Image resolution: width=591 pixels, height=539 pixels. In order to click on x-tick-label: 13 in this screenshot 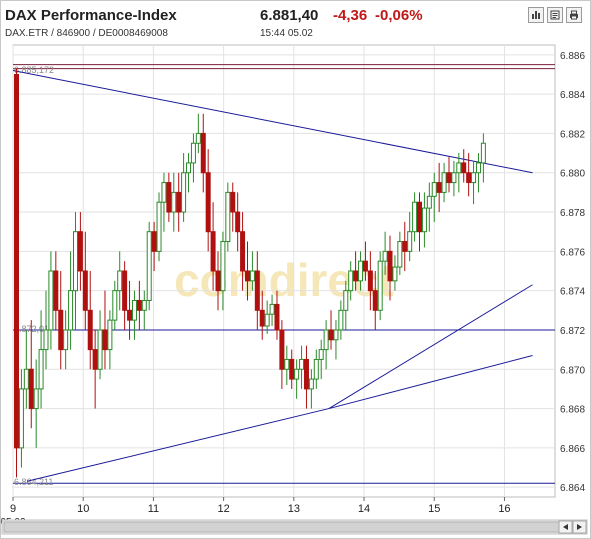, I will do `click(294, 509)`.